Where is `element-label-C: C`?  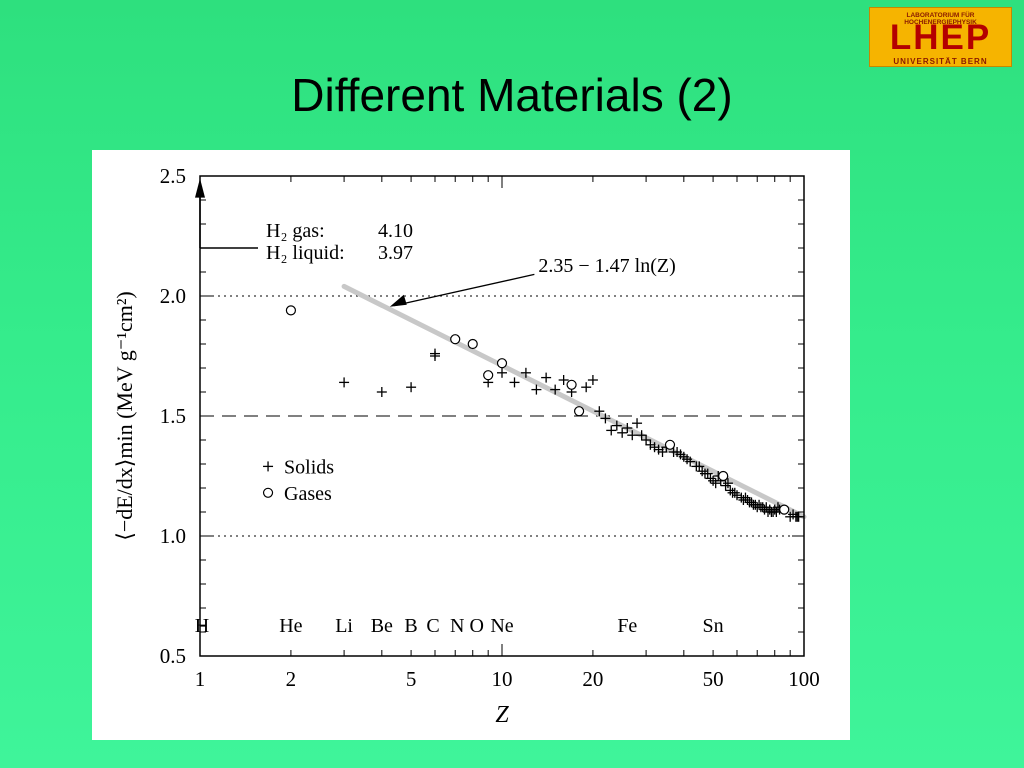 element-label-C: C is located at coordinates (432, 626).